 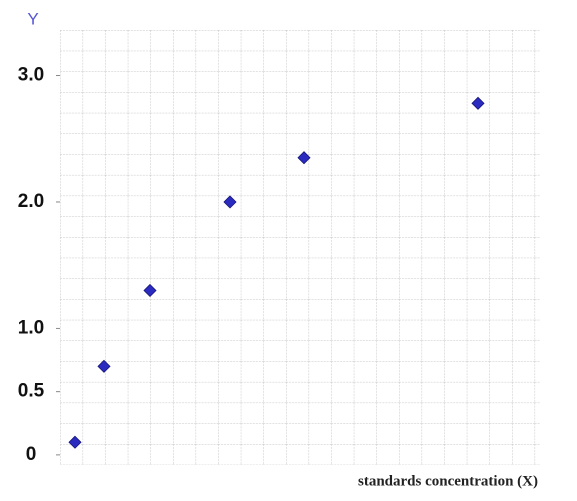 I want to click on y-tick-label: 0.5, so click(x=31, y=391).